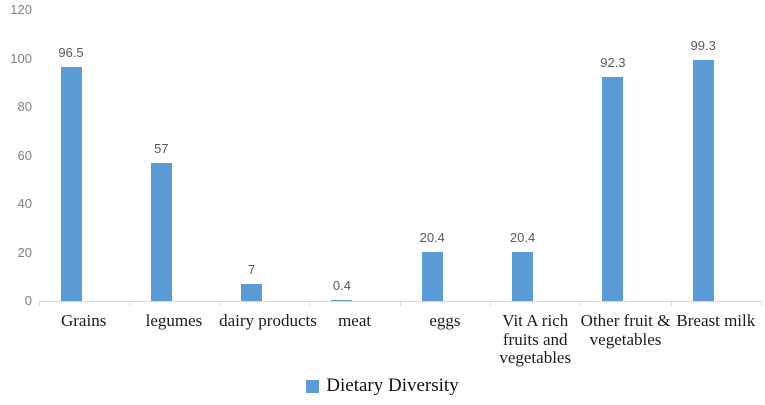 The width and height of the screenshot is (765, 405). What do you see at coordinates (252, 292) in the screenshot?
I see `bar-dairy-products` at bounding box center [252, 292].